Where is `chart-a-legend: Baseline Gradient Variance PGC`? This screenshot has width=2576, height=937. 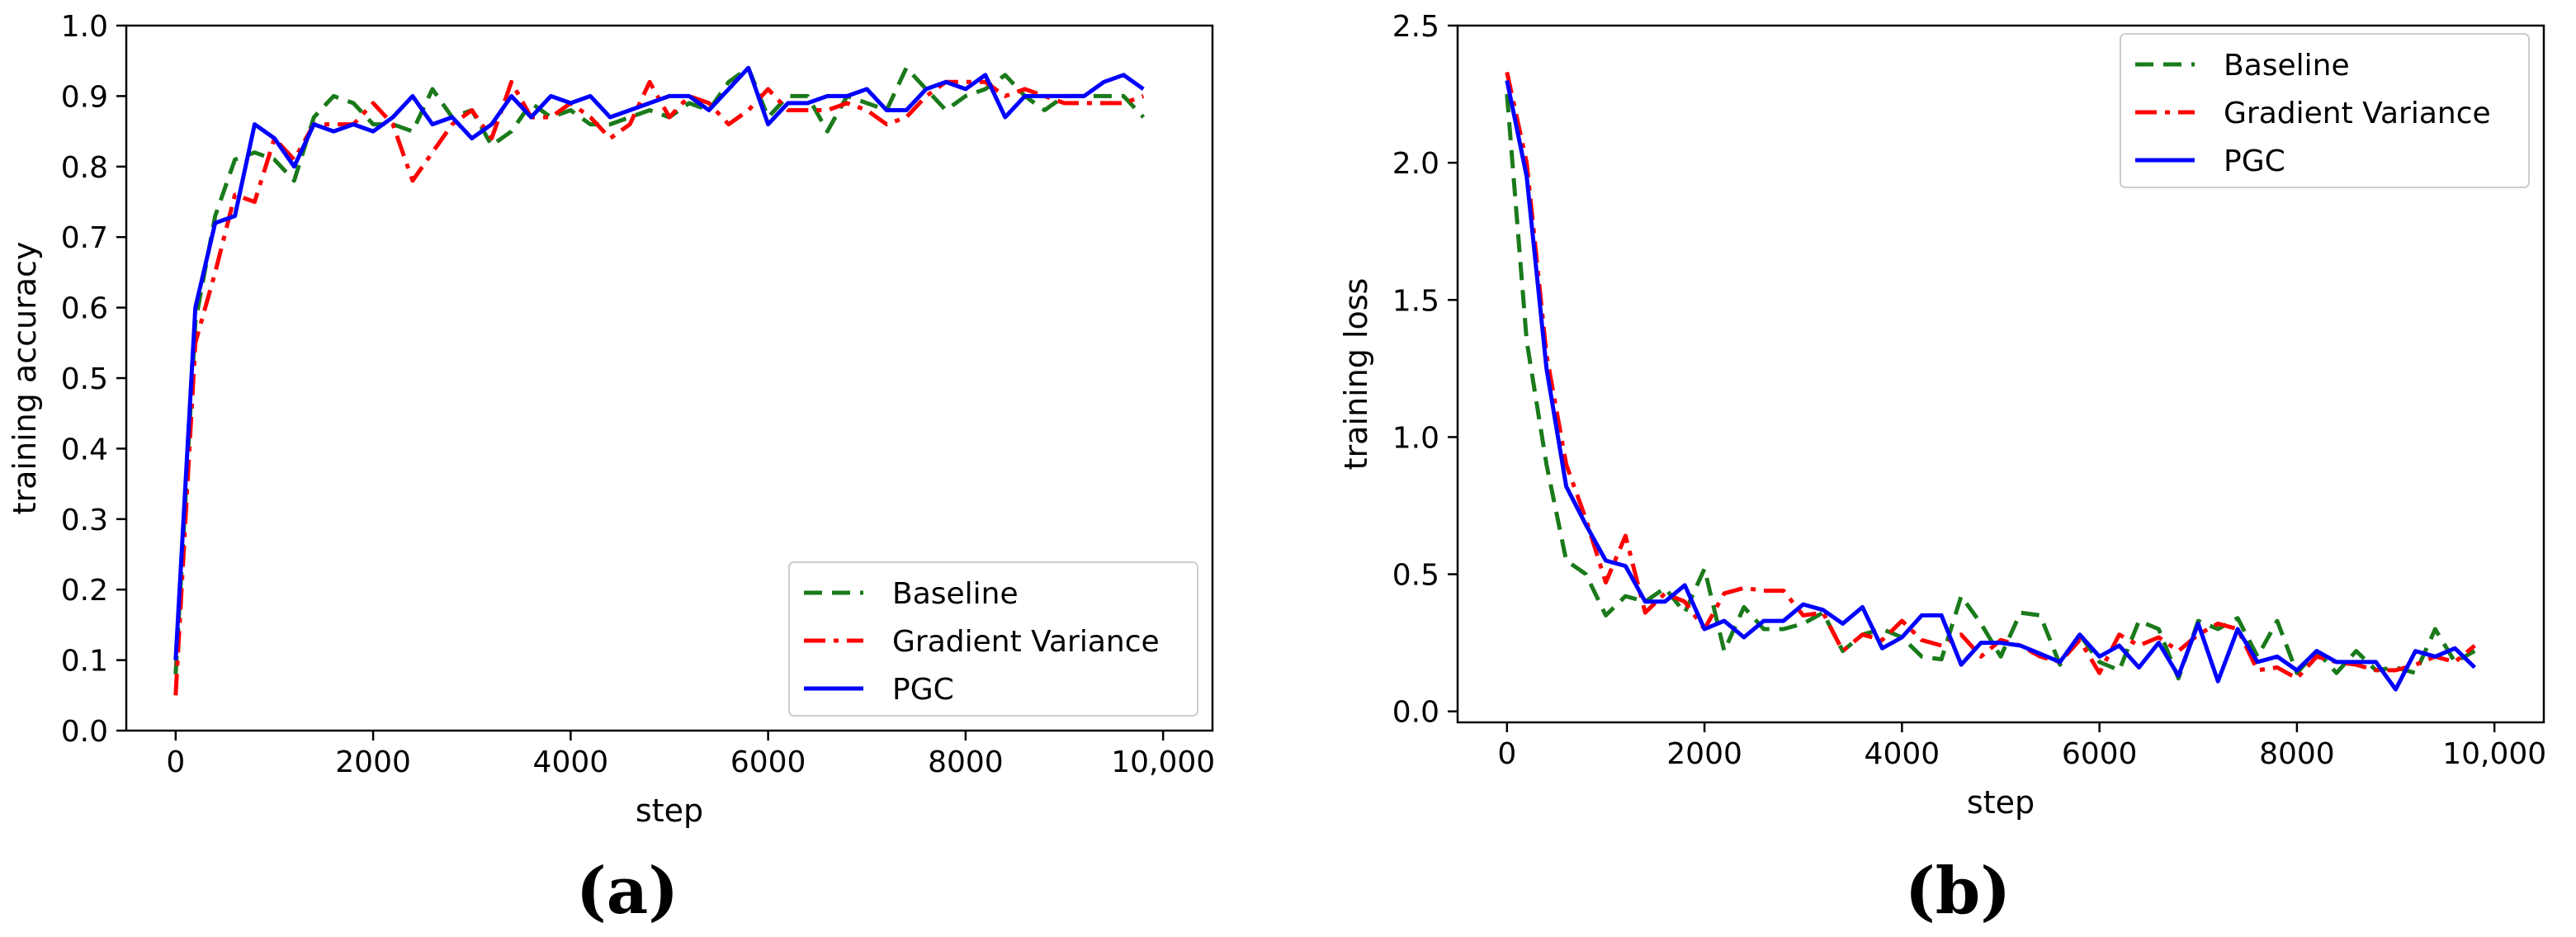
chart-a-legend: Baseline Gradient Variance PGC is located at coordinates (993, 639).